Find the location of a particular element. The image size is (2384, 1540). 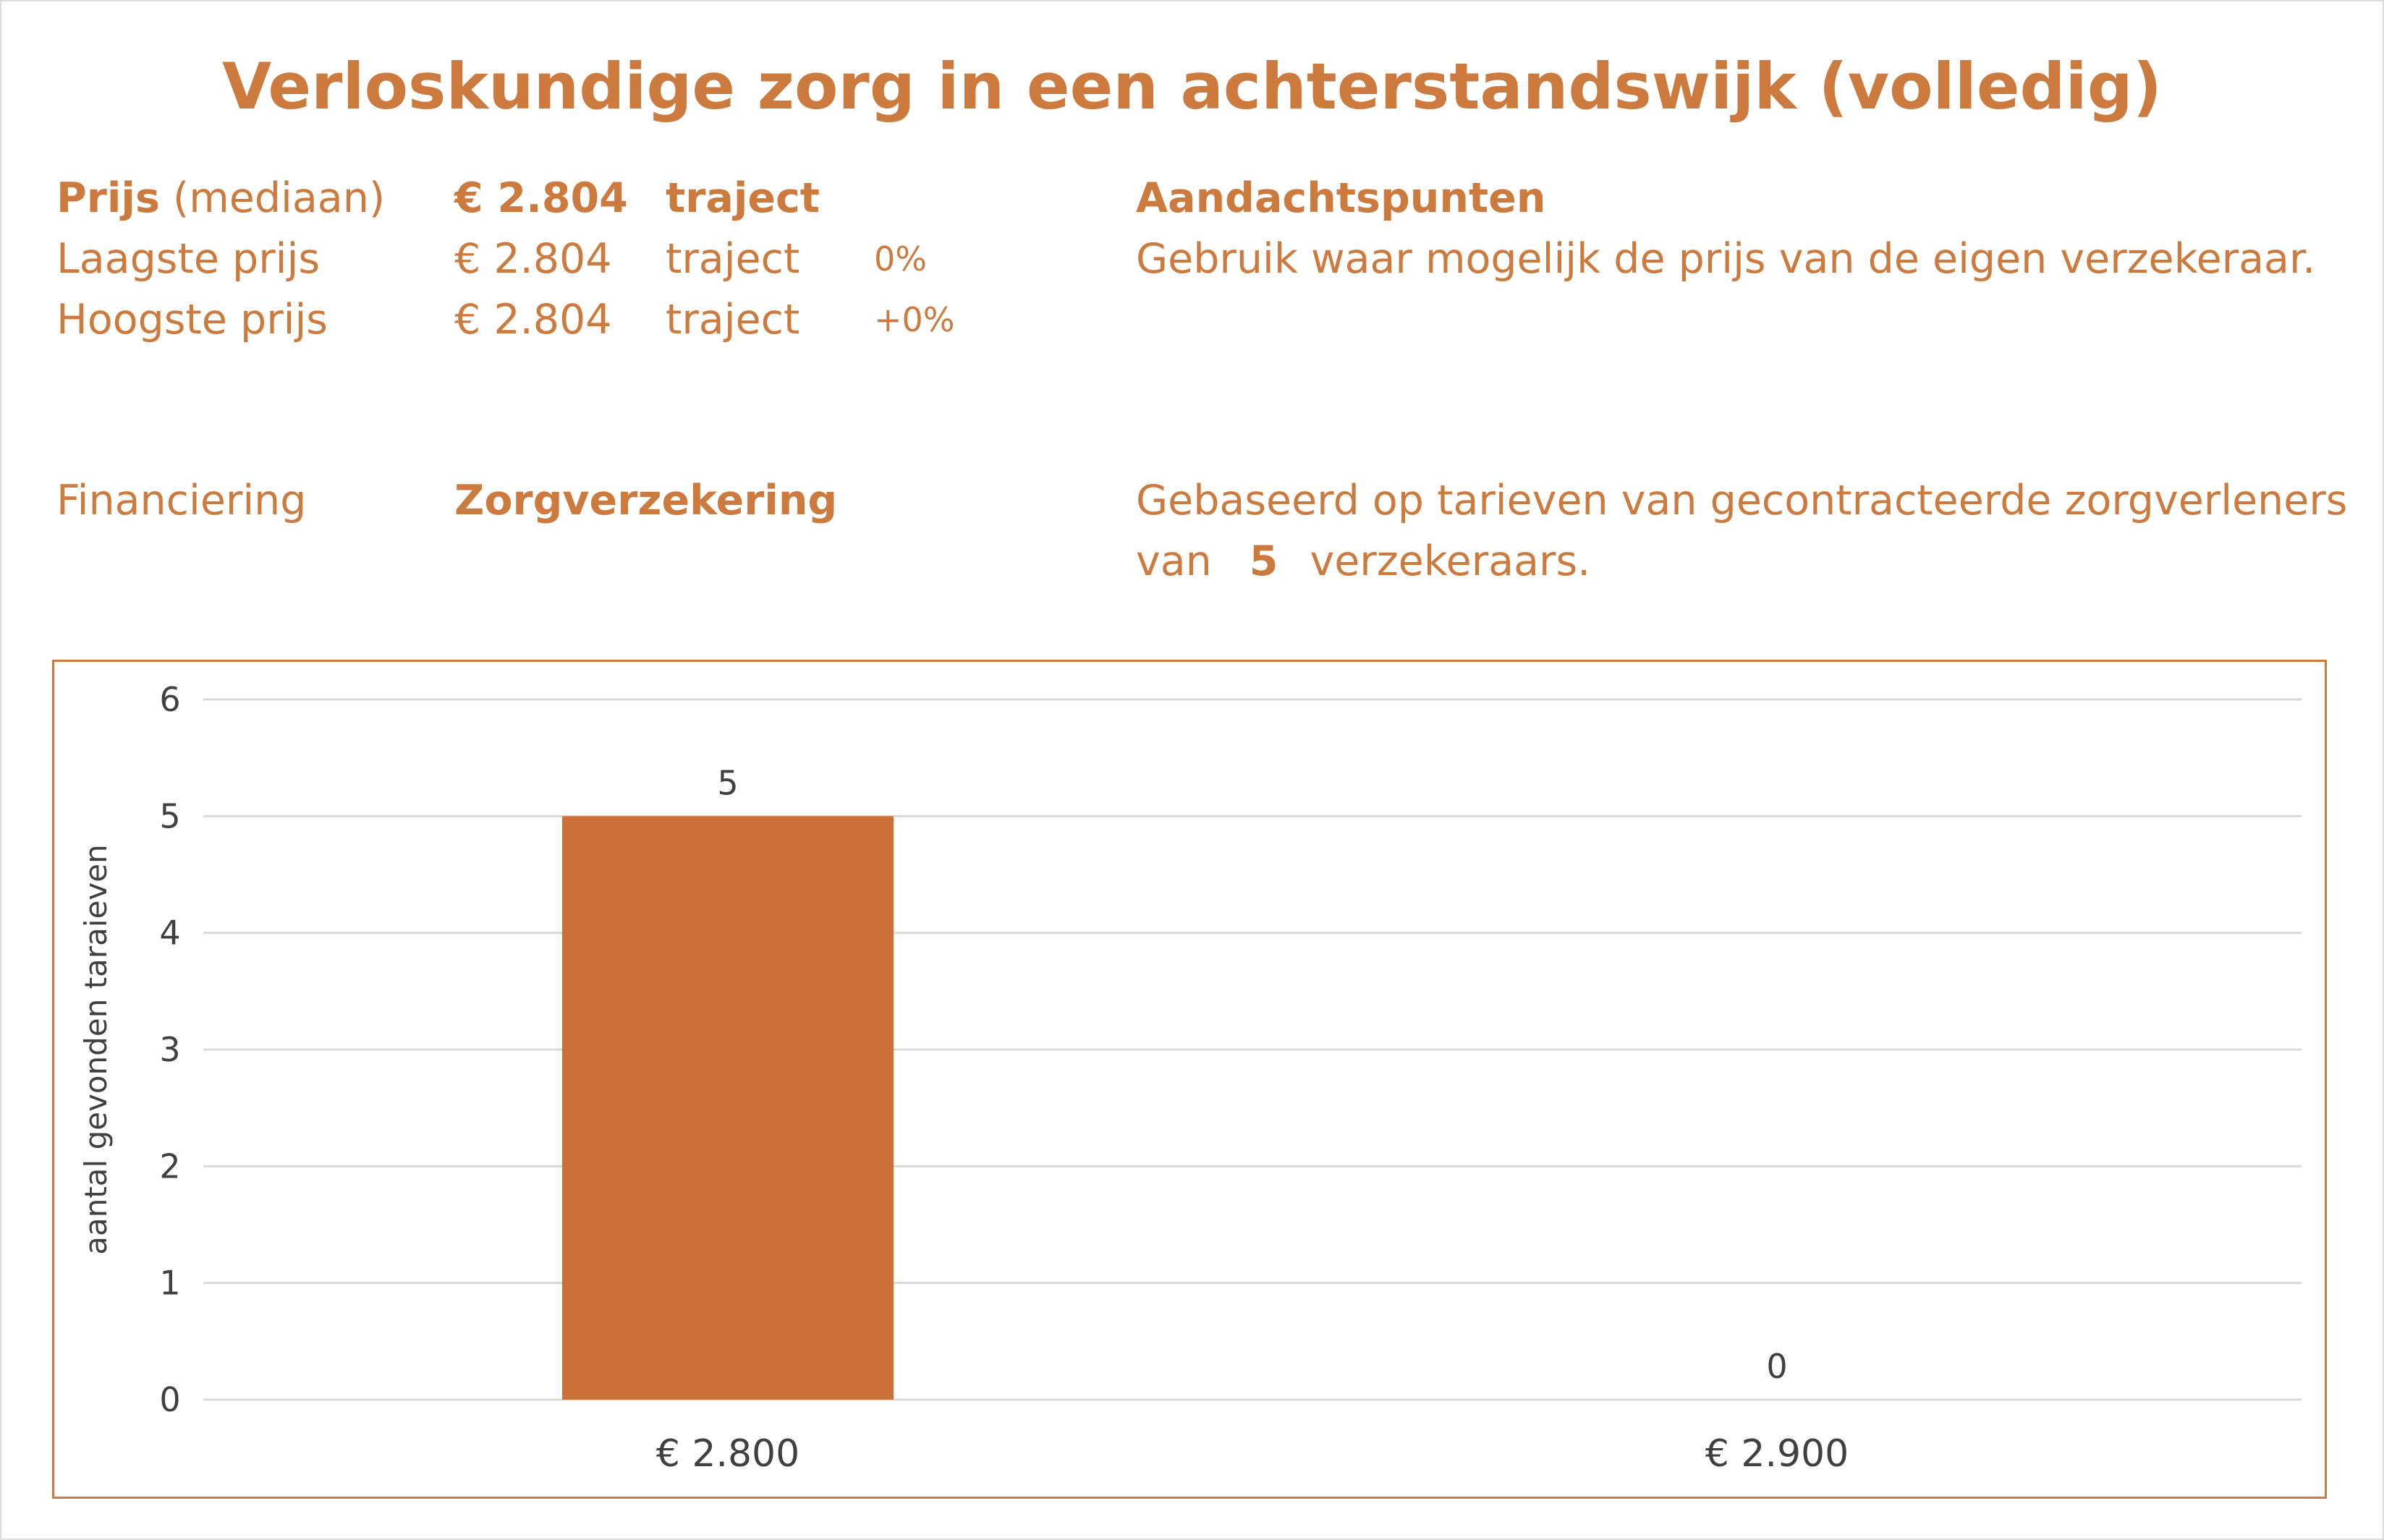

x-tick-label-1: € 2.900 is located at coordinates (1777, 1454).